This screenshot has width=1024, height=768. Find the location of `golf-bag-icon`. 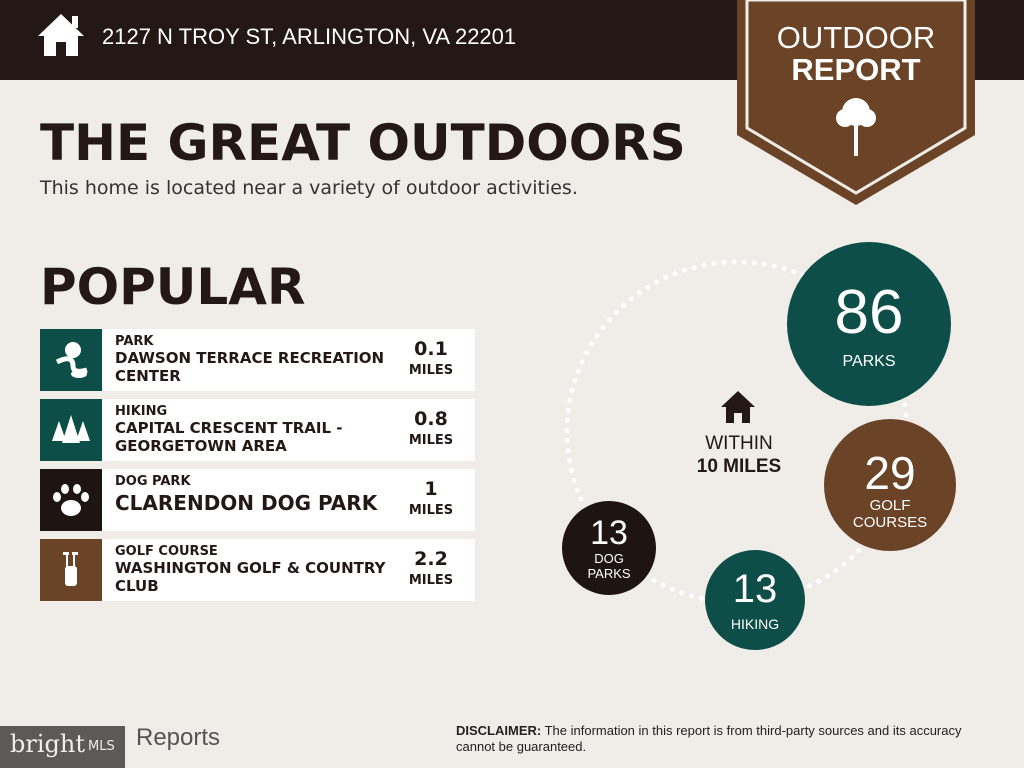

golf-bag-icon is located at coordinates (71, 570).